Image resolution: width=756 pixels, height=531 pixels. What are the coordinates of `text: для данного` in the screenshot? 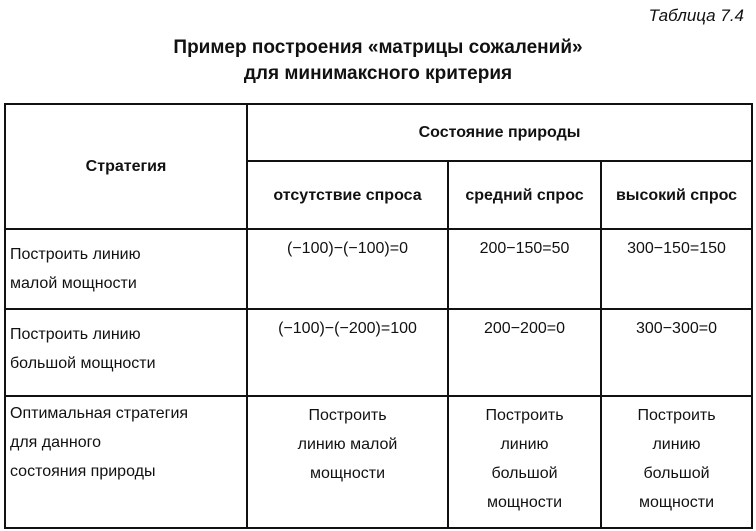 It's located at (55, 442).